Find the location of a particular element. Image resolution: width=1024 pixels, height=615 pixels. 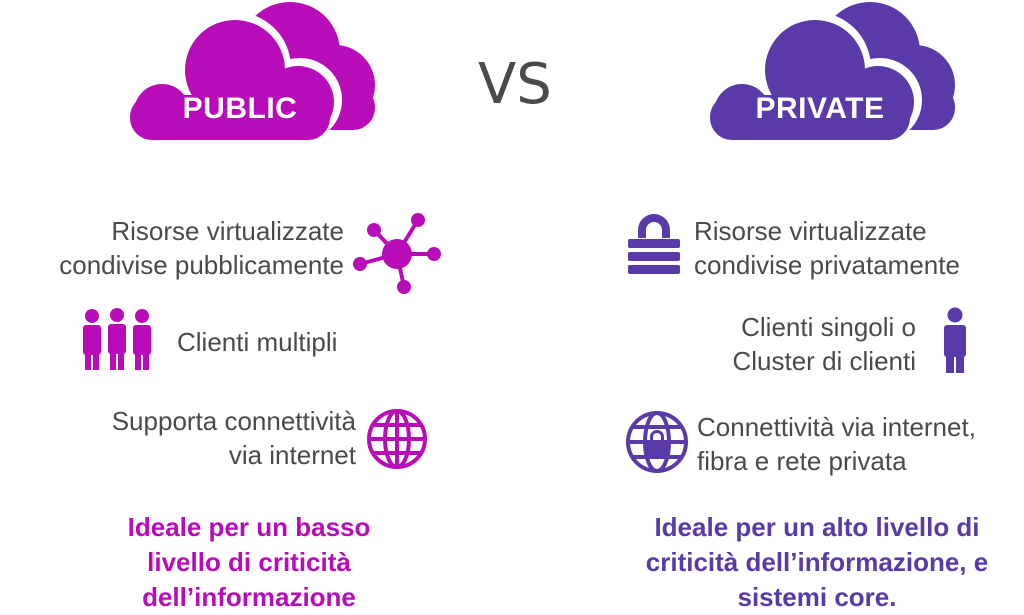

padlock-icon is located at coordinates (654, 244).